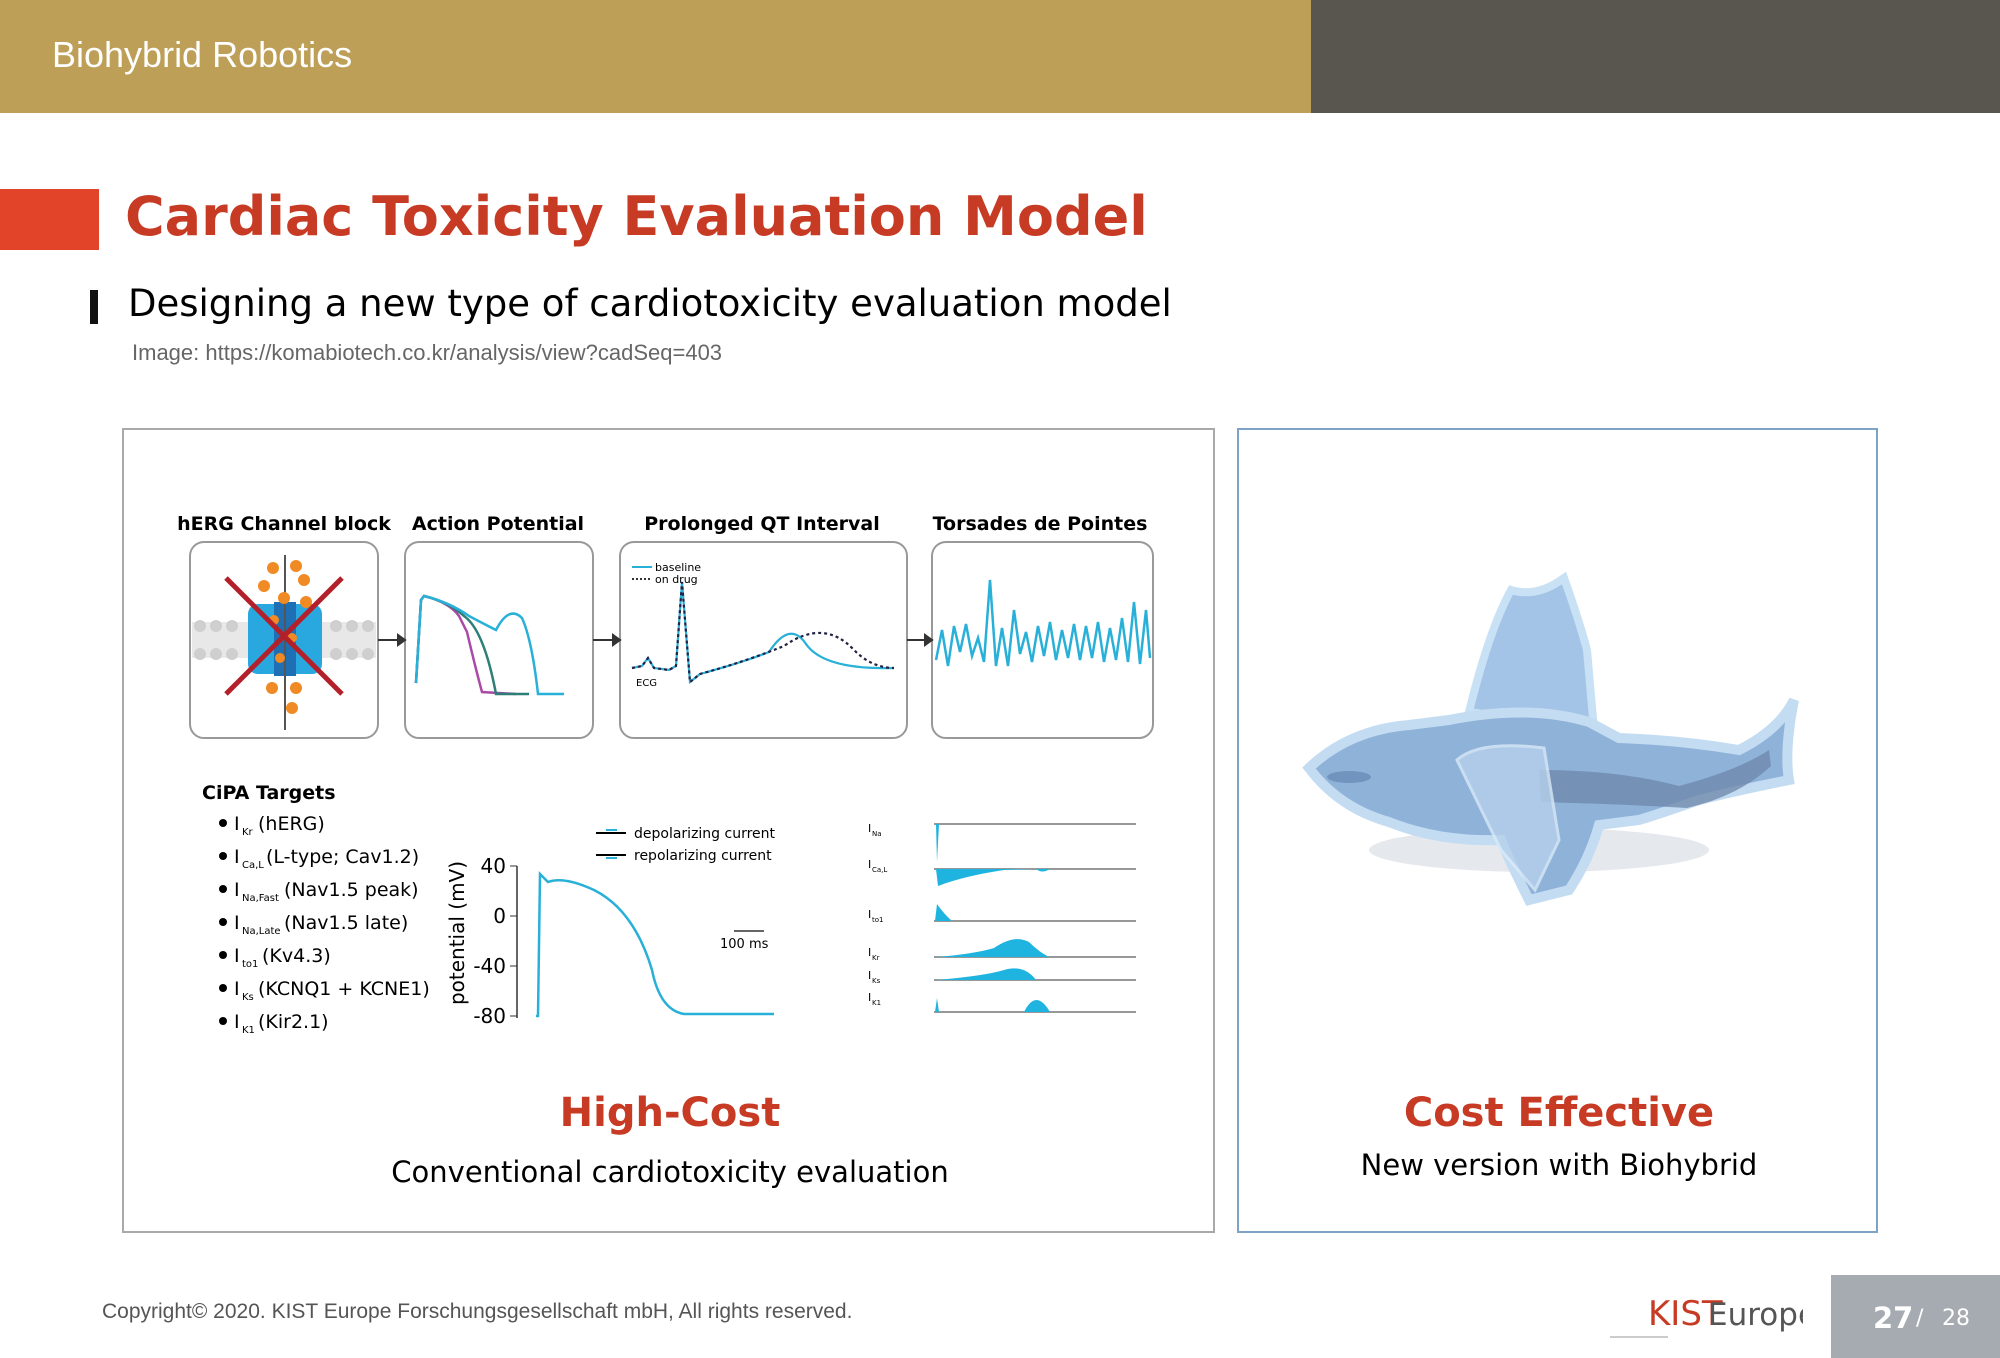 The height and width of the screenshot is (1358, 2000). I want to click on cipa-item: I Ca,L (L-type; Cav1.2), so click(319, 858).